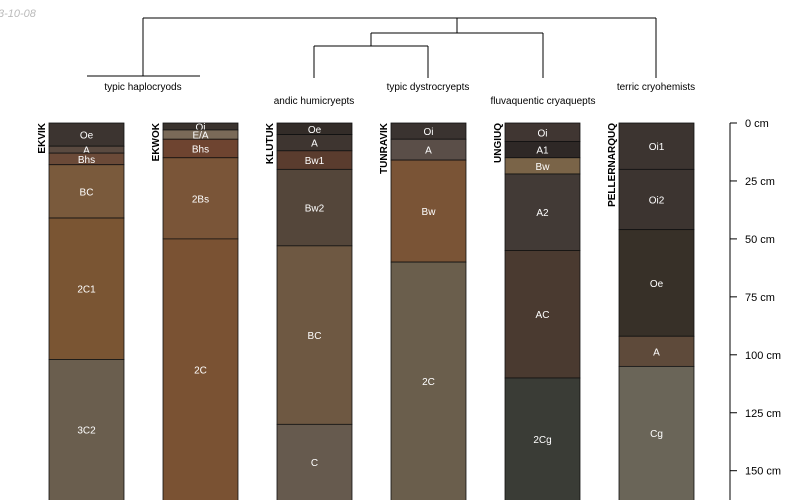  I want to click on taxon-label-5: terric cryohemists, so click(656, 87).